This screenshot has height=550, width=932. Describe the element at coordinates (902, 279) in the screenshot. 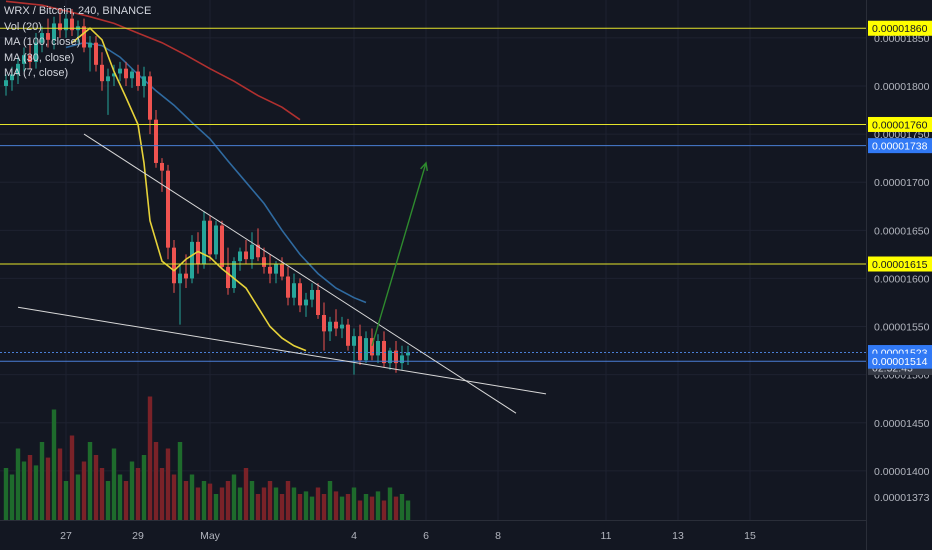

I see `price-tick-label: 0.00001600` at that location.